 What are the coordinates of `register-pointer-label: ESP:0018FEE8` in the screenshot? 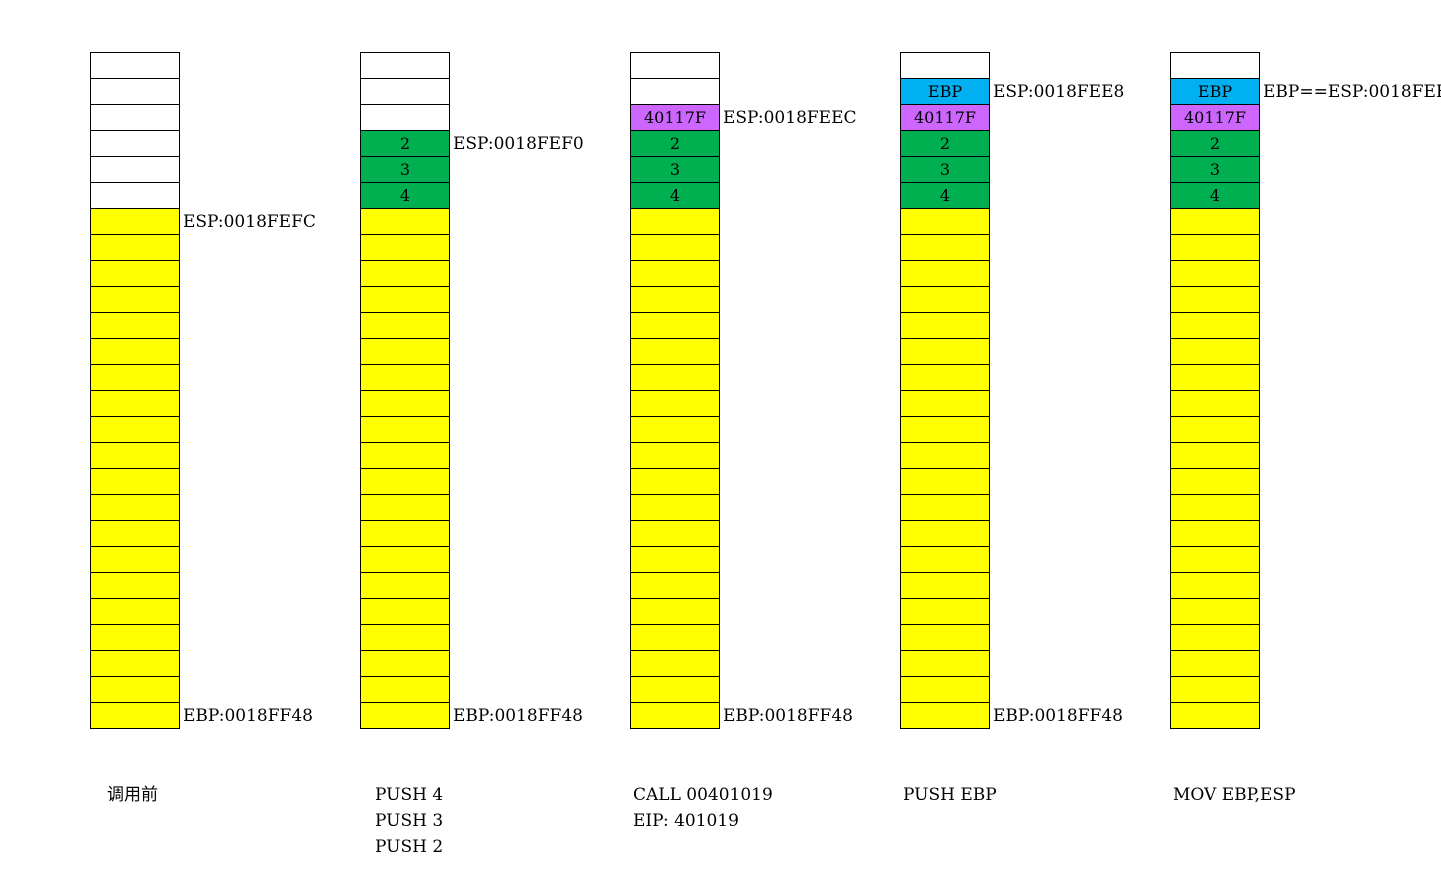 It's located at (1059, 92).